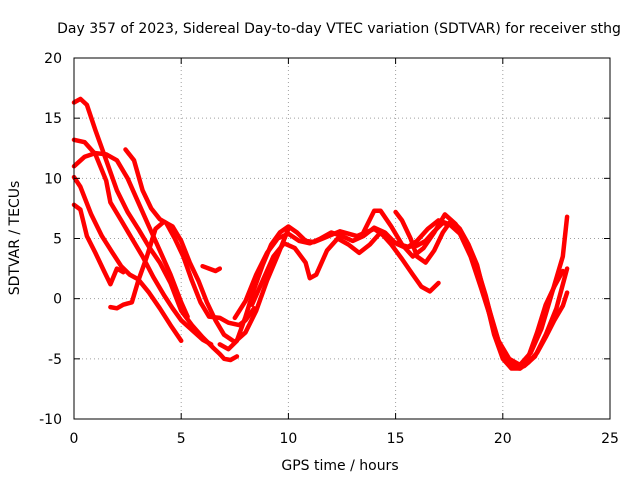  Describe the element at coordinates (55, 360) in the screenshot. I see `y-tick-label: -5` at that location.